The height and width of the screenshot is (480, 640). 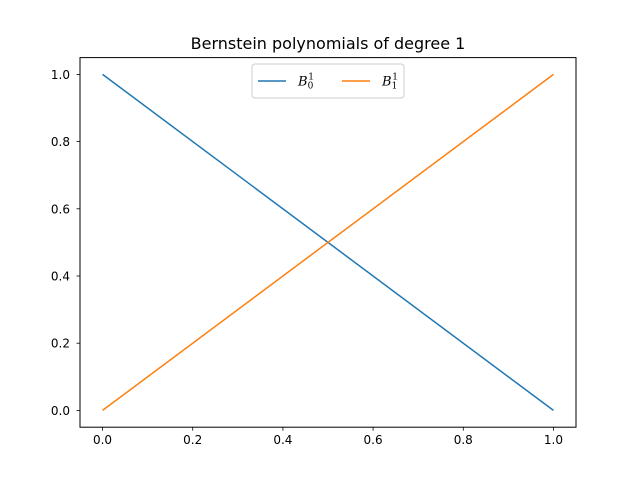 I want to click on y-tick-label: 0.4, so click(x=60, y=277).